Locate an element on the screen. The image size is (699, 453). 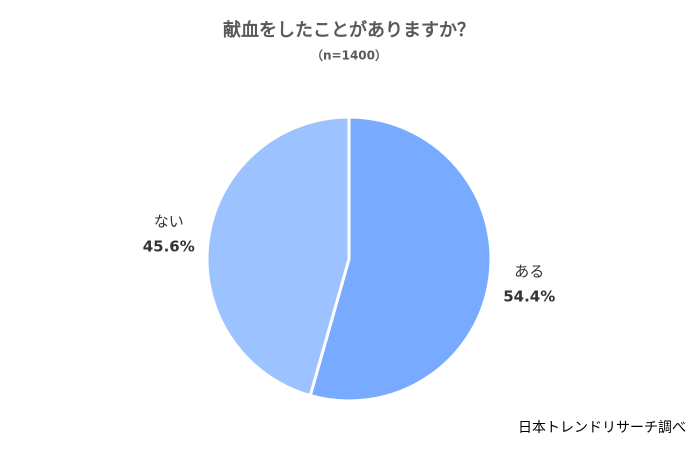
slice-label: ない is located at coordinates (169, 221).